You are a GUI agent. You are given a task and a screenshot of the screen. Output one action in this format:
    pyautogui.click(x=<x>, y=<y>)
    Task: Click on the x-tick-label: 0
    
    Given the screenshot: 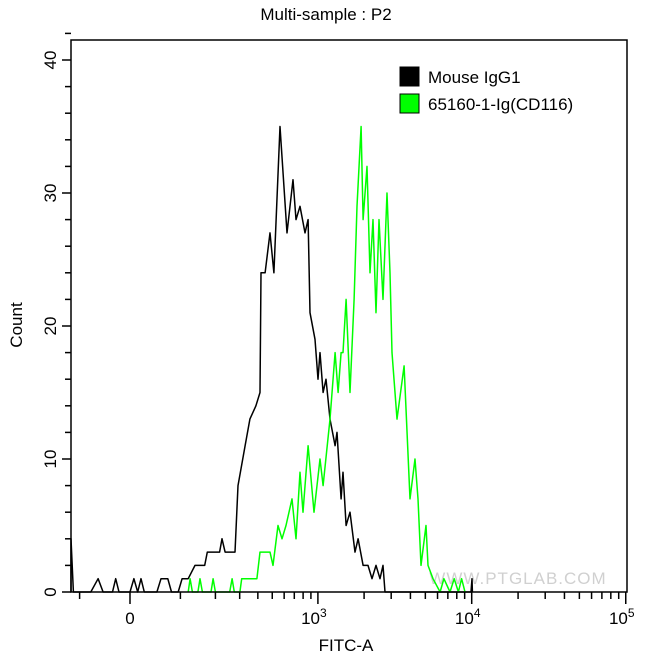 What is the action you would take?
    pyautogui.click(x=129, y=618)
    